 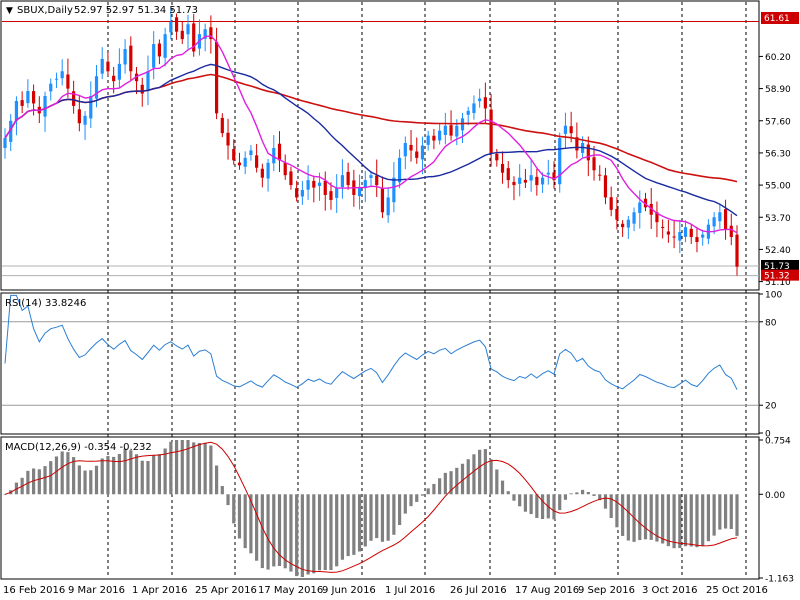 What do you see at coordinates (226, 590) in the screenshot?
I see `x-tick-label: 25 Apr 2016` at bounding box center [226, 590].